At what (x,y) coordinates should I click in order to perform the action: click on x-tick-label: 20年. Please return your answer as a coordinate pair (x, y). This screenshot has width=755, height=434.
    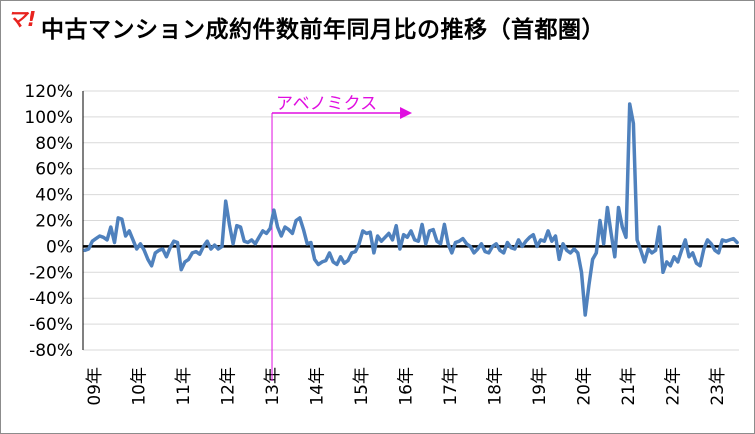
    Looking at the image, I should click on (584, 386).